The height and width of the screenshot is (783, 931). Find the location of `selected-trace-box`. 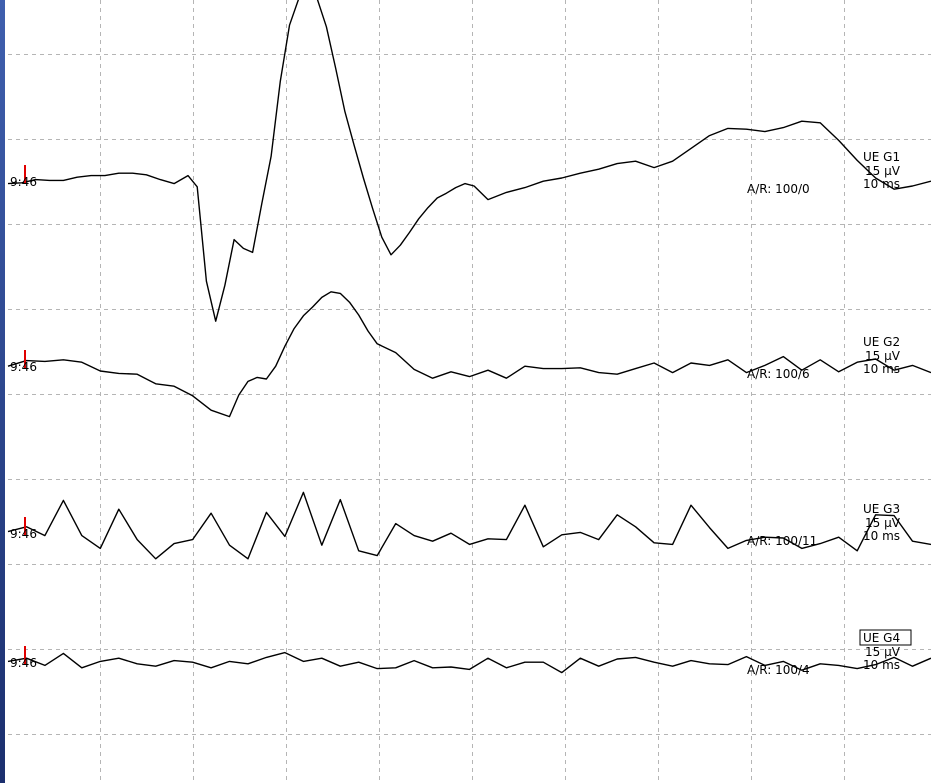

selected-trace-box is located at coordinates (885, 637).